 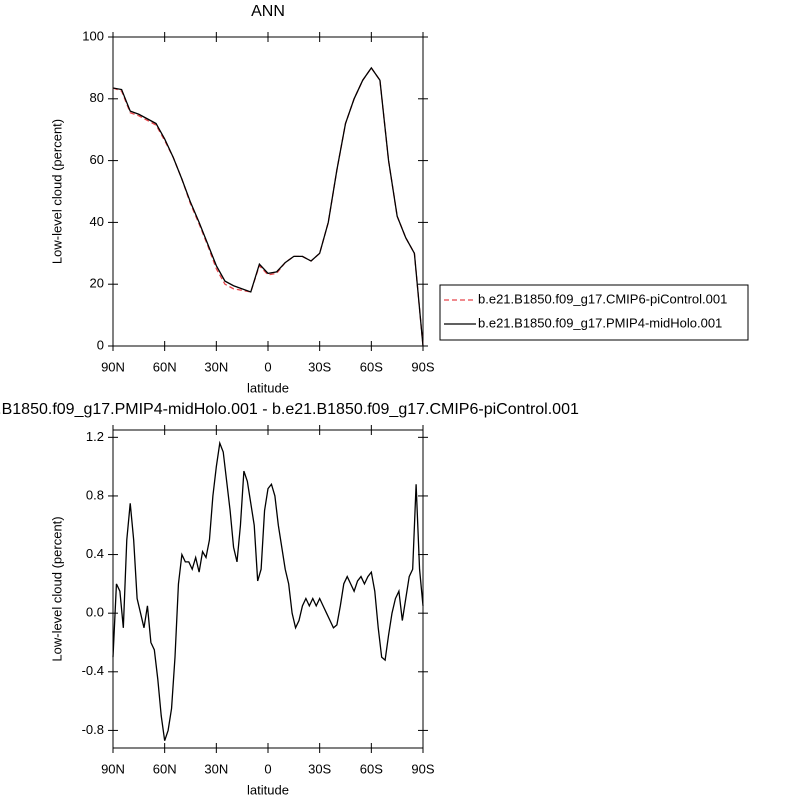 What do you see at coordinates (95, 612) in the screenshot?
I see `y-tick-label: 0.0` at bounding box center [95, 612].